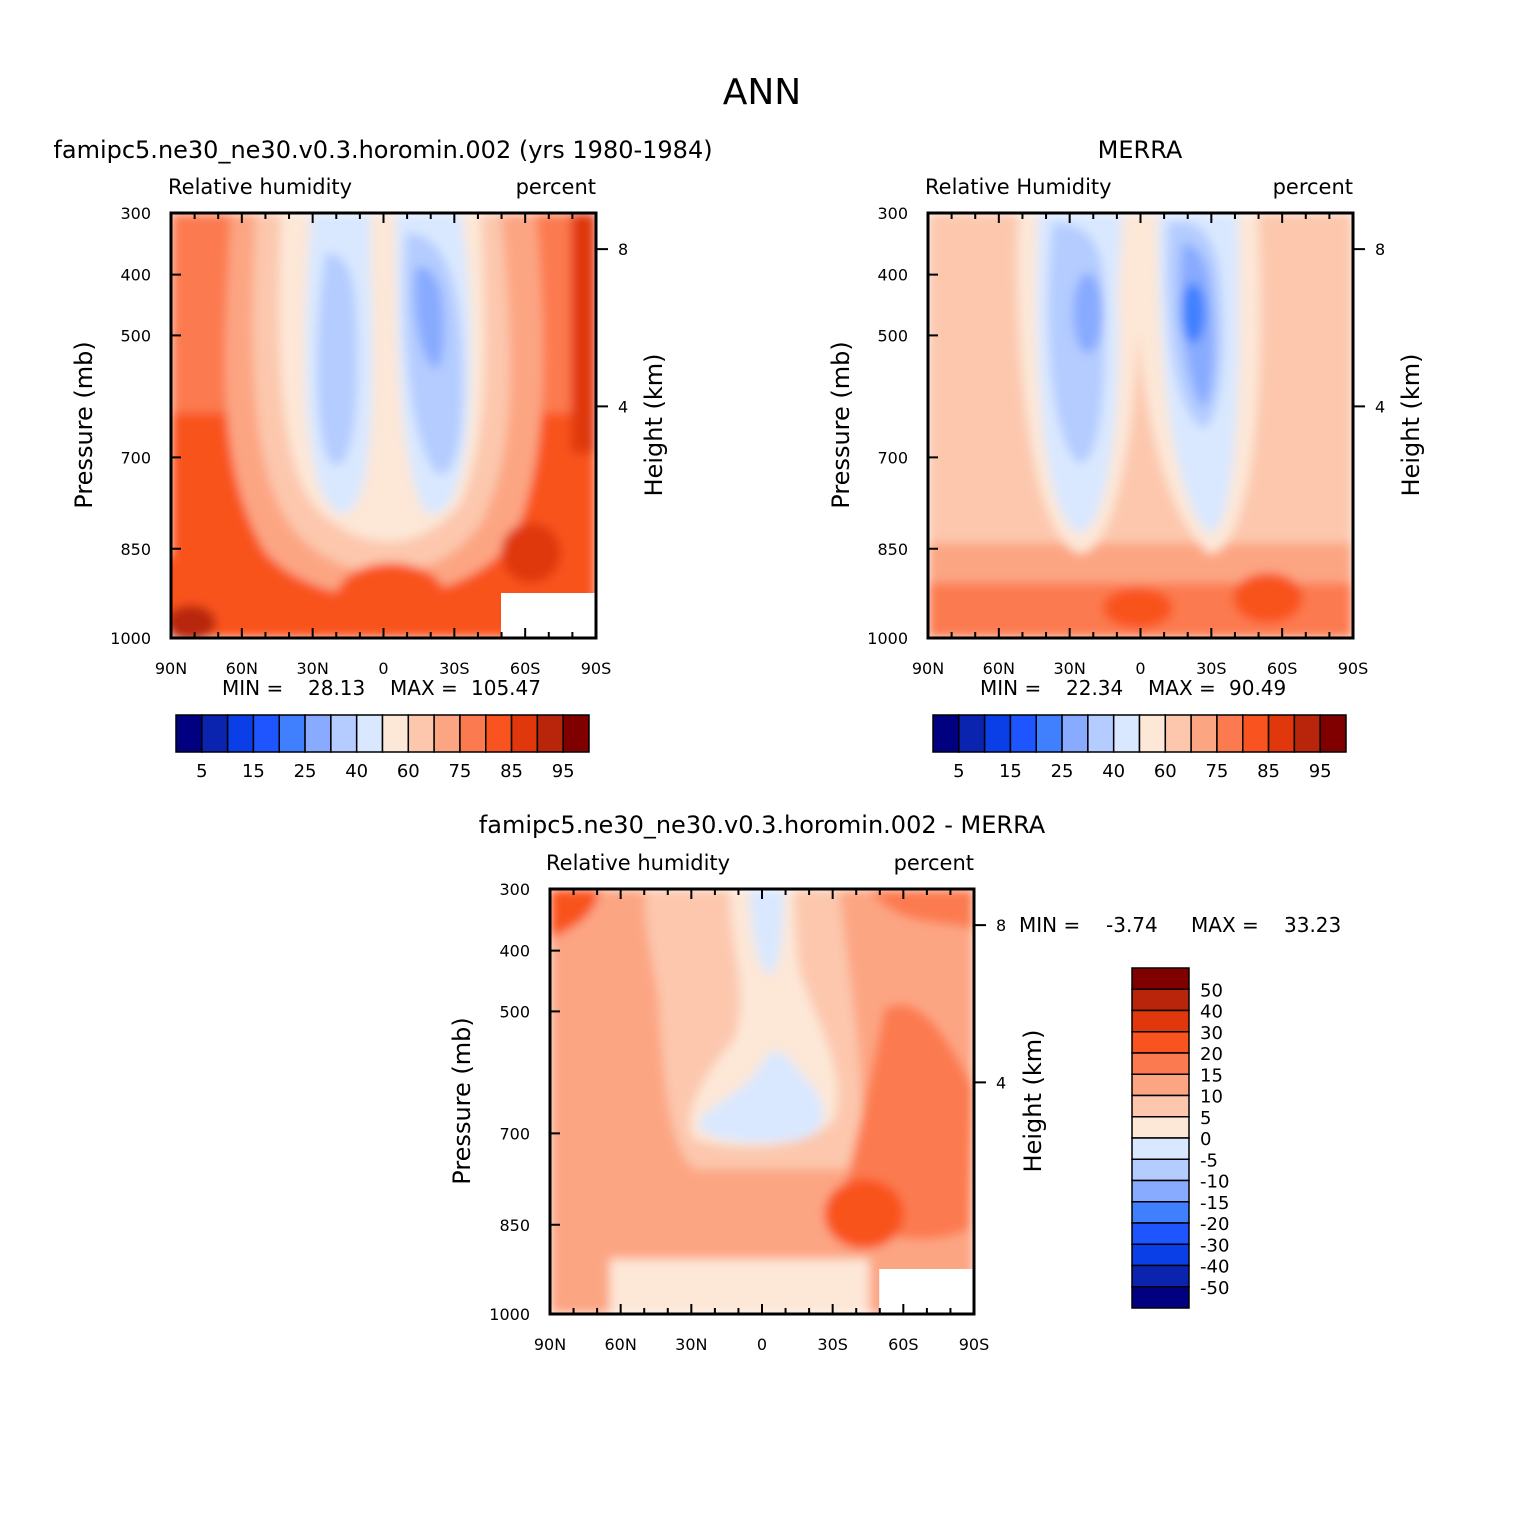 The height and width of the screenshot is (1524, 1524). I want to click on panel-model-right-label: percent, so click(556, 187).